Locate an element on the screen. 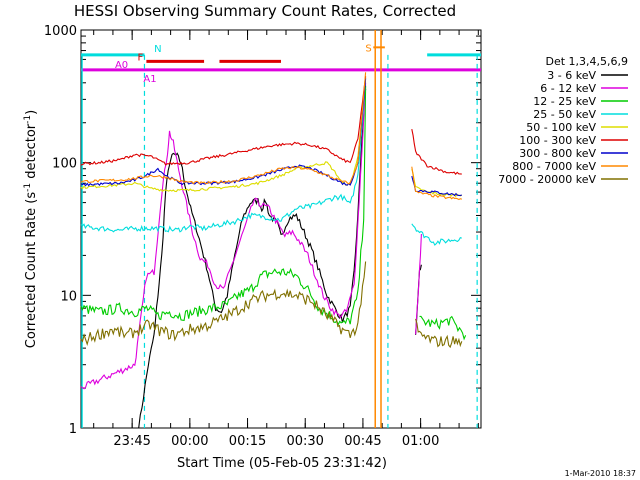 This screenshot has width=640, height=480. legend-label: 100 - 300 keV is located at coordinates (557, 140).